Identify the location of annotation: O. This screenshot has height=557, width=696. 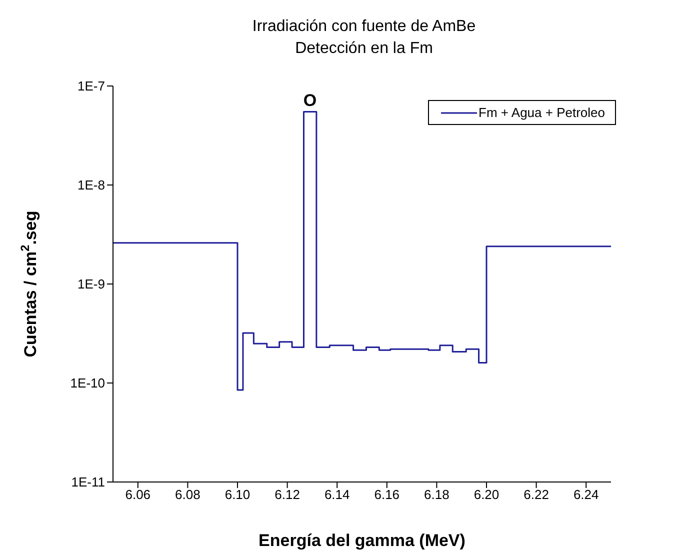
(310, 100).